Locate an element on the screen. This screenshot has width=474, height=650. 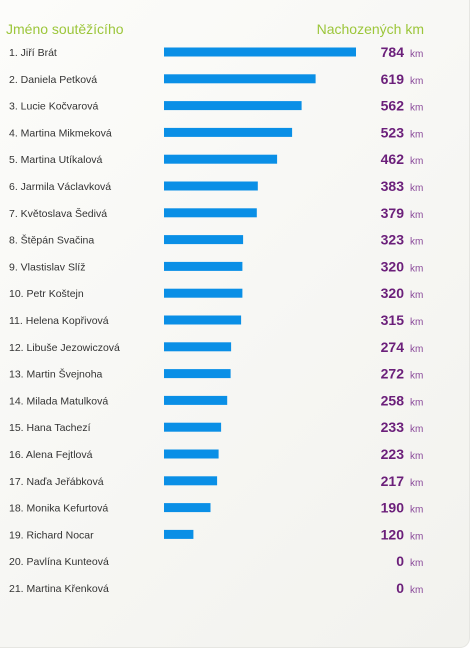
distance-value: 233 is located at coordinates (393, 427).